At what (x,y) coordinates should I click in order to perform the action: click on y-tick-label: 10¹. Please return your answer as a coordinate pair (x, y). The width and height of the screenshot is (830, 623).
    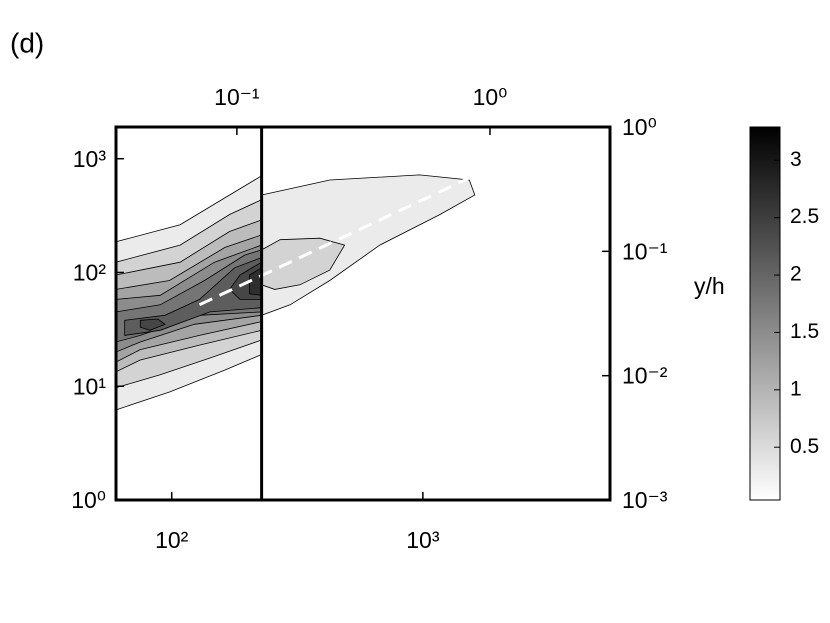
    Looking at the image, I should click on (90, 386).